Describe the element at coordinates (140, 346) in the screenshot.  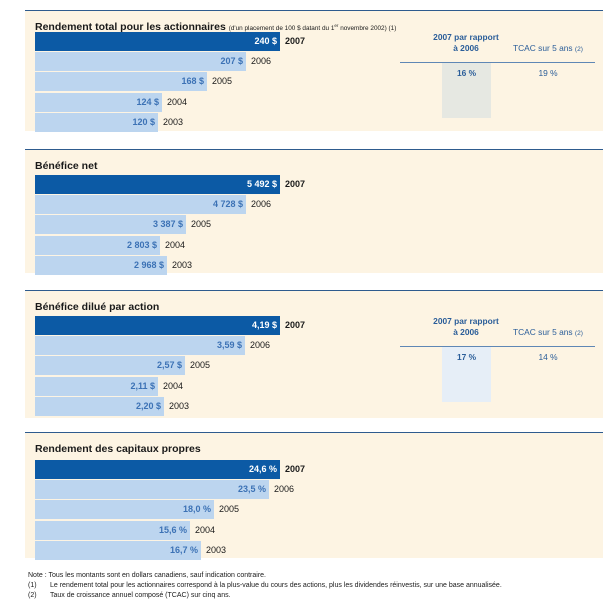
I see `bar-2006: 3,59 $` at that location.